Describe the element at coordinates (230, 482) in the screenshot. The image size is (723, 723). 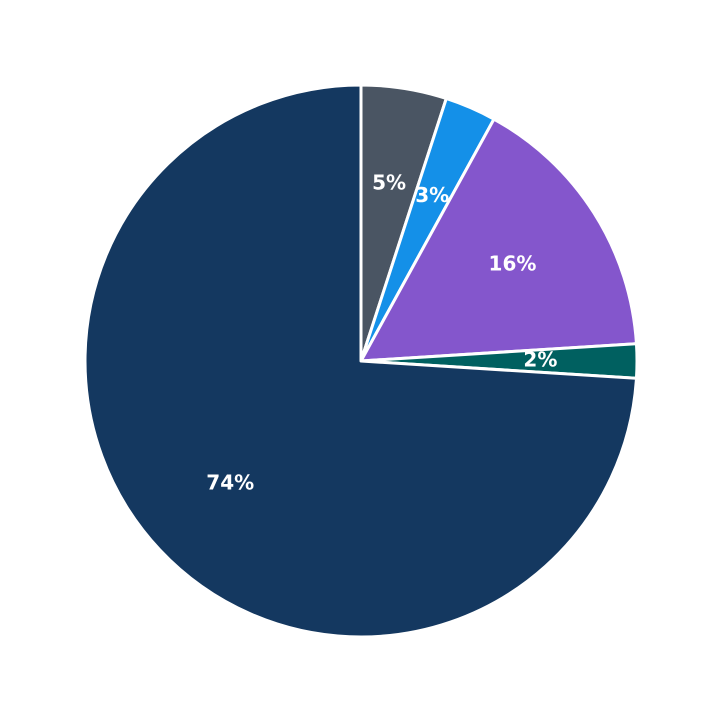
I see `data-label: 74%` at that location.